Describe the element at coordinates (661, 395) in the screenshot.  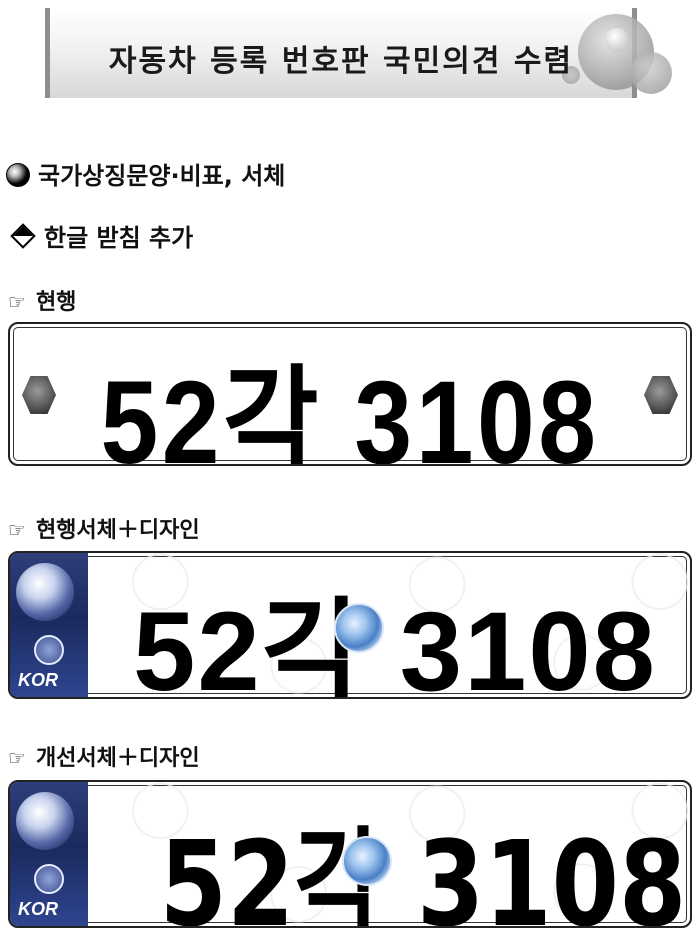
I see `bolt-right-icon` at that location.